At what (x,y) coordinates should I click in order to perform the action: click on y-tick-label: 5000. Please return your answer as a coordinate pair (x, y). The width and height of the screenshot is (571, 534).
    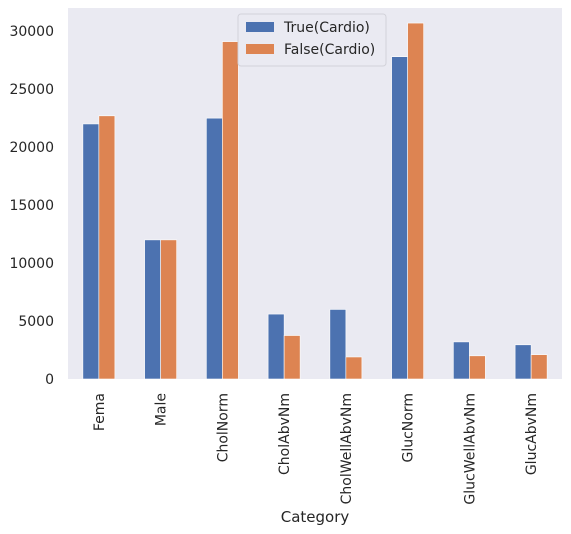
    Looking at the image, I should click on (36, 322).